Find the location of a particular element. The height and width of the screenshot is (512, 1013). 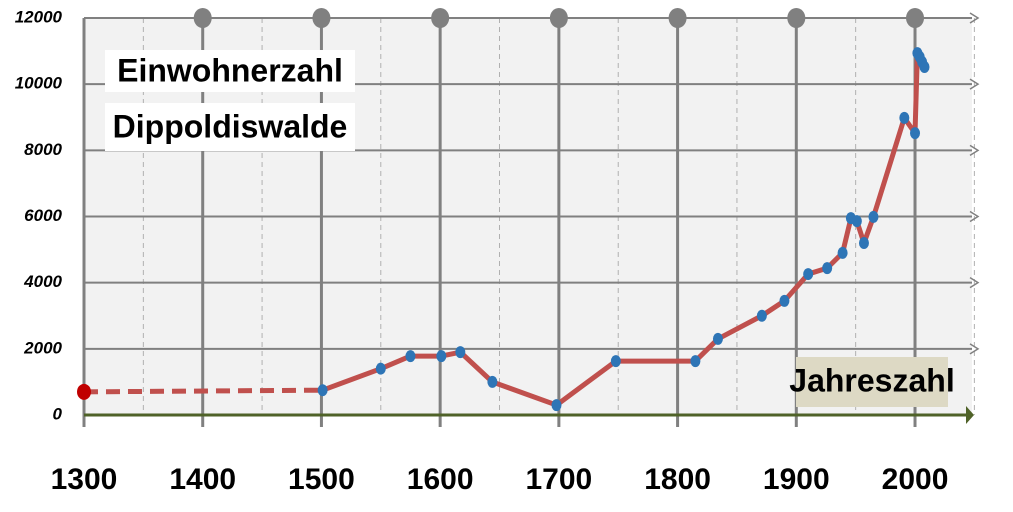

x-tick-label: 1700 is located at coordinates (558, 479).